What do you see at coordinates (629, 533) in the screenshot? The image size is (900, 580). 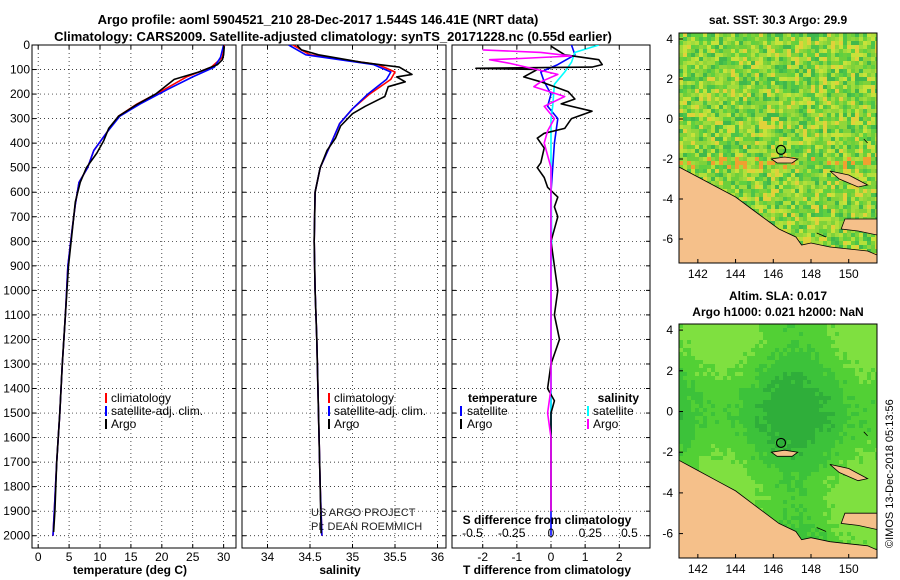 I see `s-diff-xtick-label: 0.5` at bounding box center [629, 533].